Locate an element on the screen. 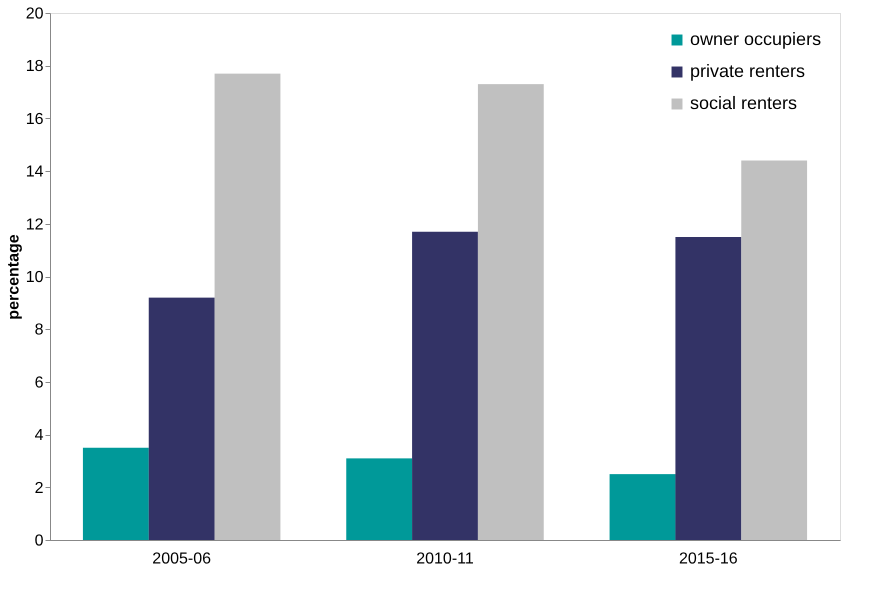  y-tick-label: 4 is located at coordinates (39, 435).